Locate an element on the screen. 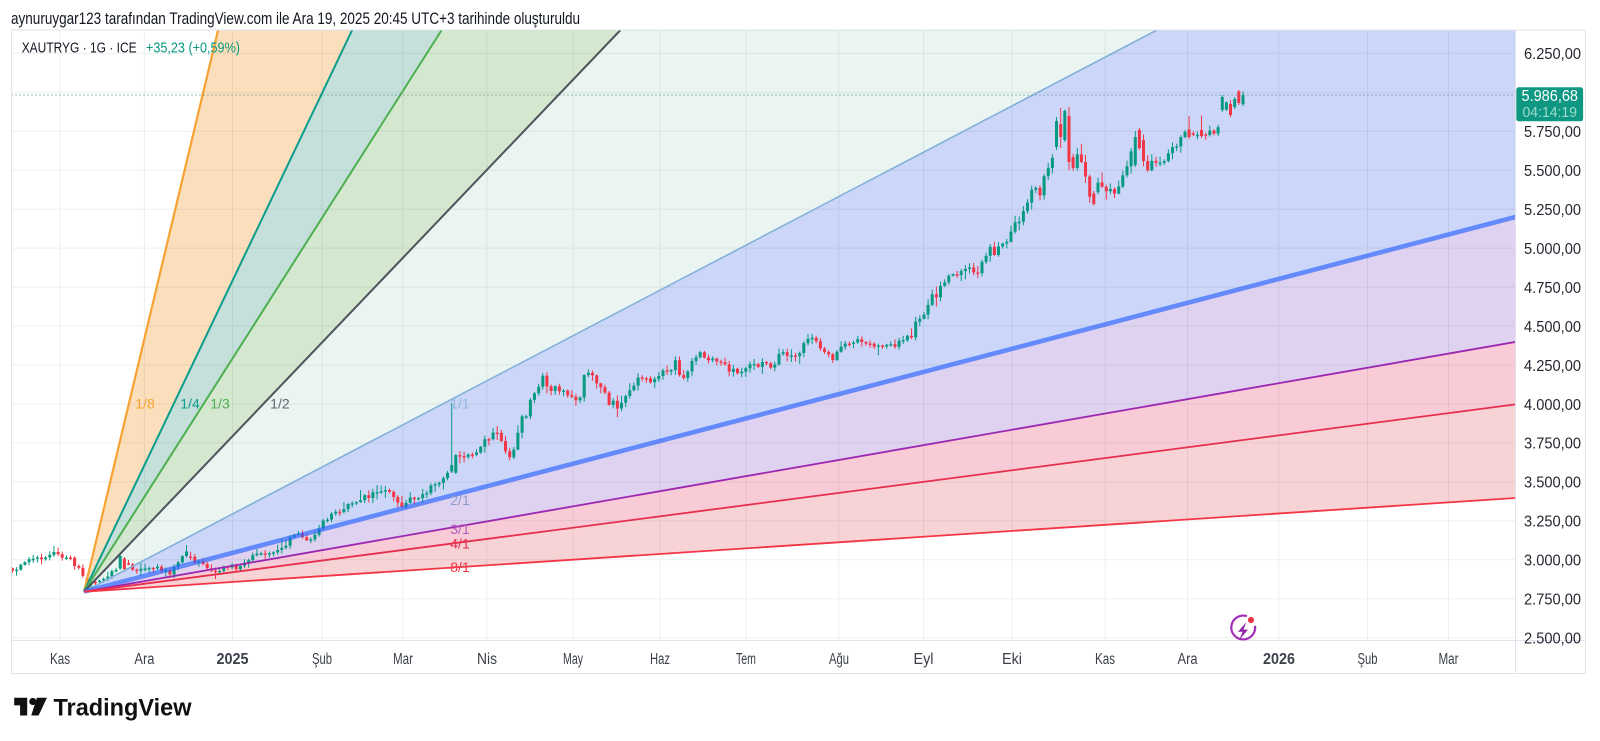  svg-text: 2.750,00 is located at coordinates (1552, 600).